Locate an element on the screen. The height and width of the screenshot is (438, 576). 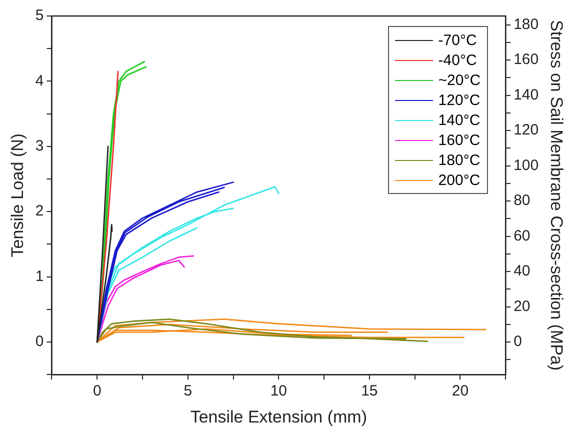
x-tick-label: 5 is located at coordinates (188, 391).